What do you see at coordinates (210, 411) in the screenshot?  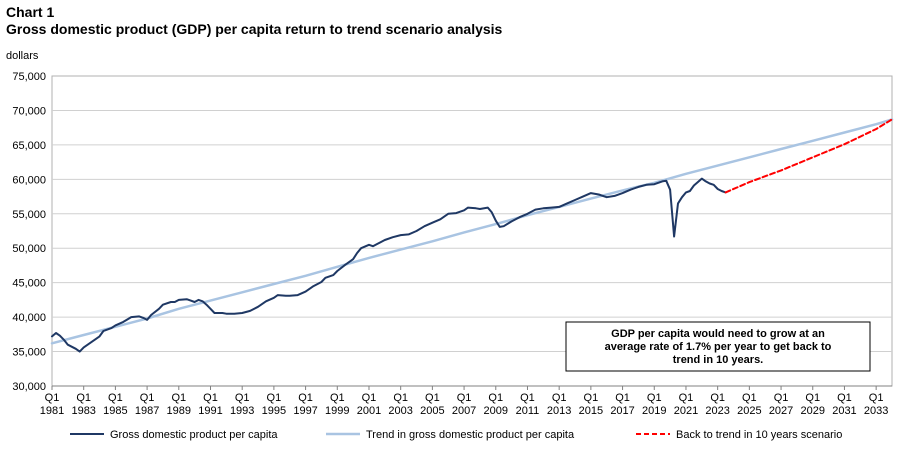 I see `x-tick-year: 1991` at bounding box center [210, 411].